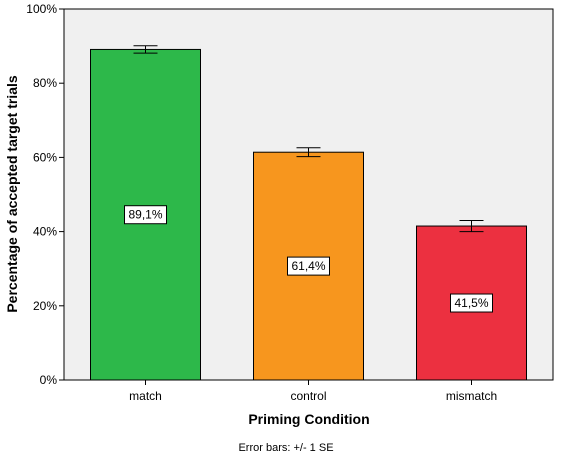 The height and width of the screenshot is (458, 567). I want to click on y-axis-title: Percentage of accepted target trials, so click(12, 194).